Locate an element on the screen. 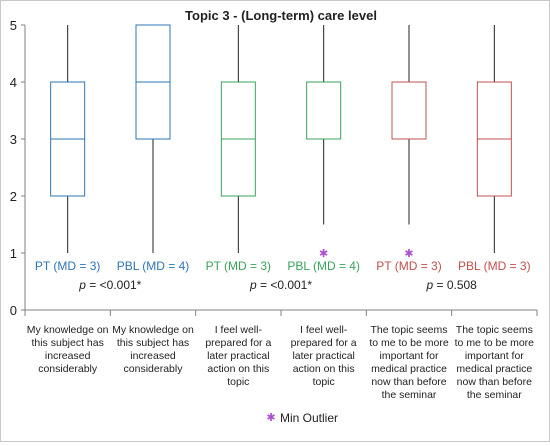 This screenshot has width=550, height=446. y-tick-label: 1 is located at coordinates (13, 253).